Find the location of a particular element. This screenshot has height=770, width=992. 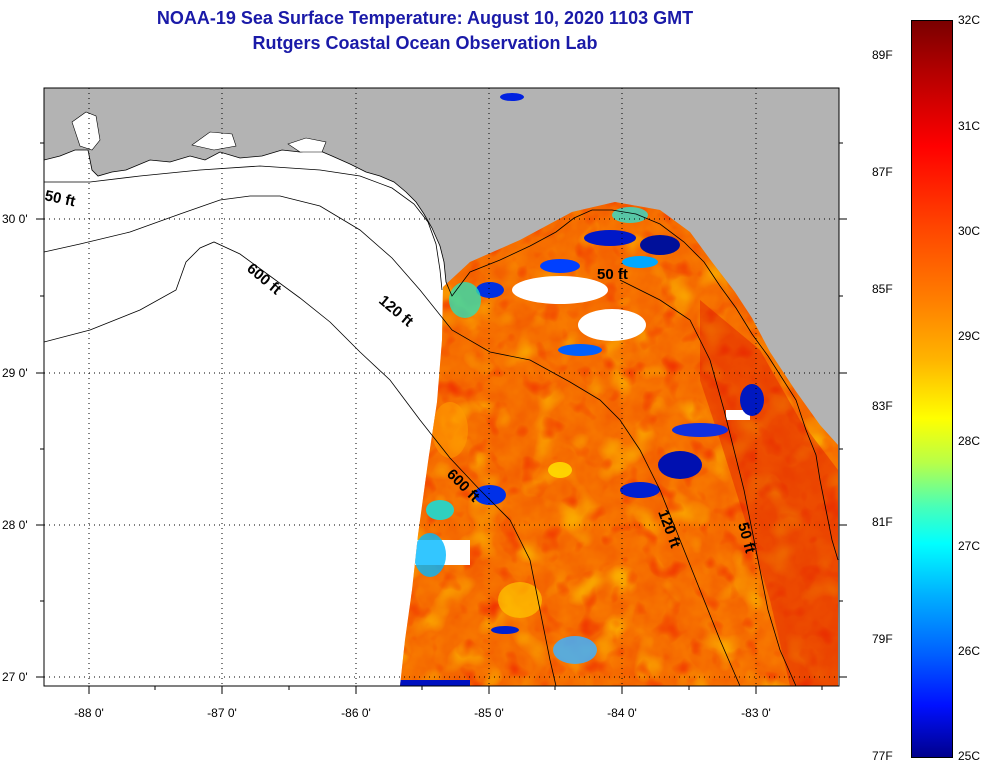

colorbar-label-27c: 27C is located at coordinates (969, 546).